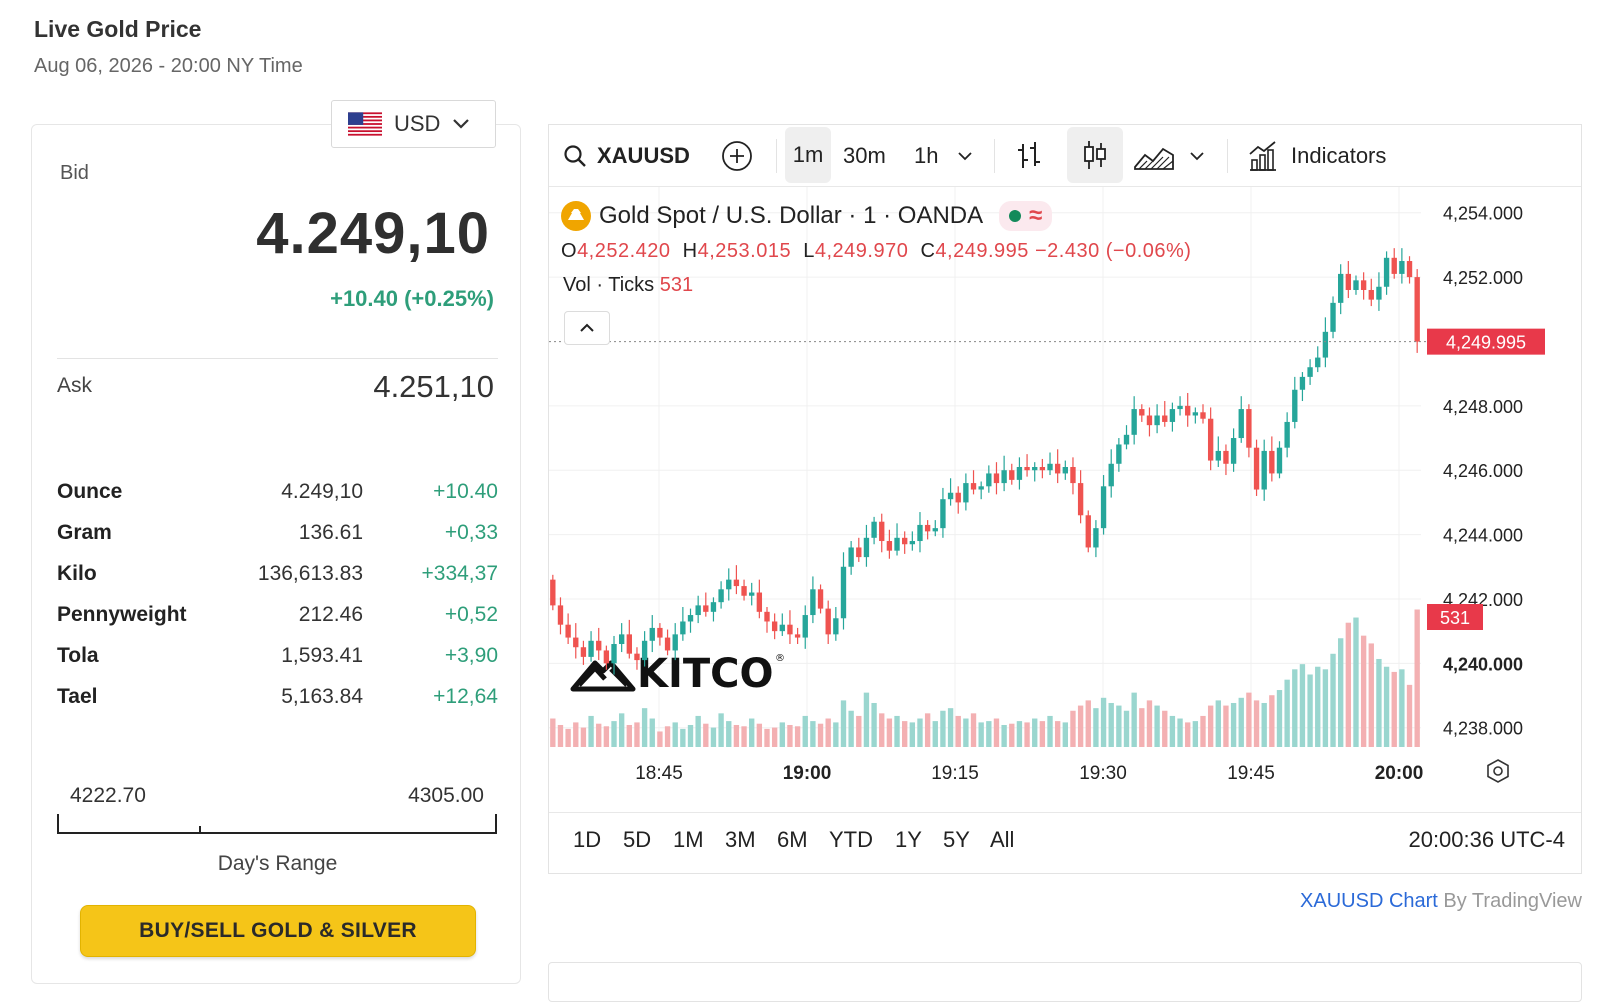 The image size is (1600, 1002). What do you see at coordinates (926, 155) in the screenshot?
I see `interval-1h: 1h` at bounding box center [926, 155].